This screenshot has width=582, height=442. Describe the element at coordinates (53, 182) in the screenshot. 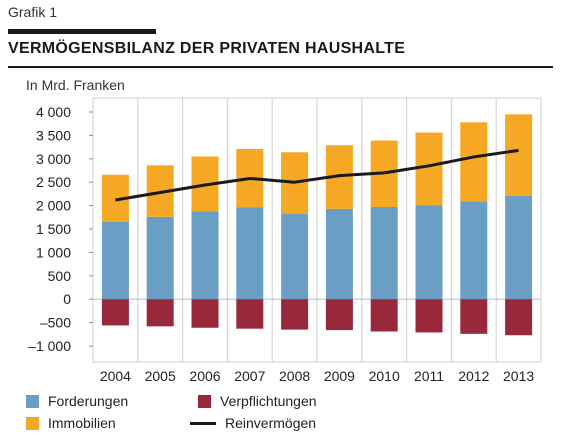

I see `y-tick-label: 2 500` at that location.